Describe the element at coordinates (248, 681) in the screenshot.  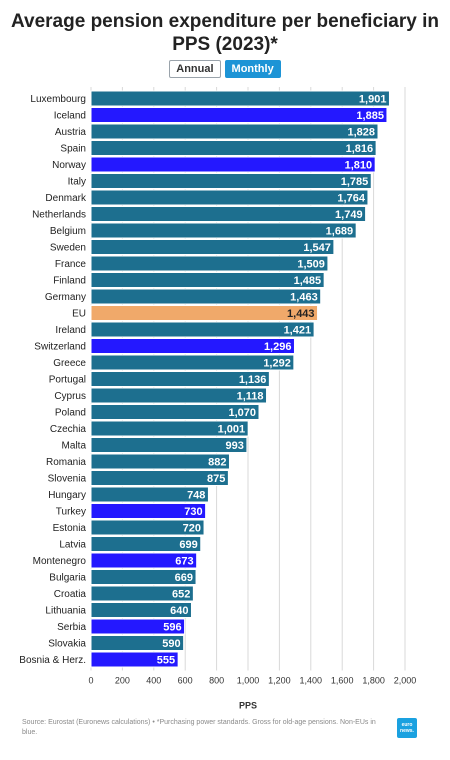
I see `x-tick-label: 1,000` at that location.